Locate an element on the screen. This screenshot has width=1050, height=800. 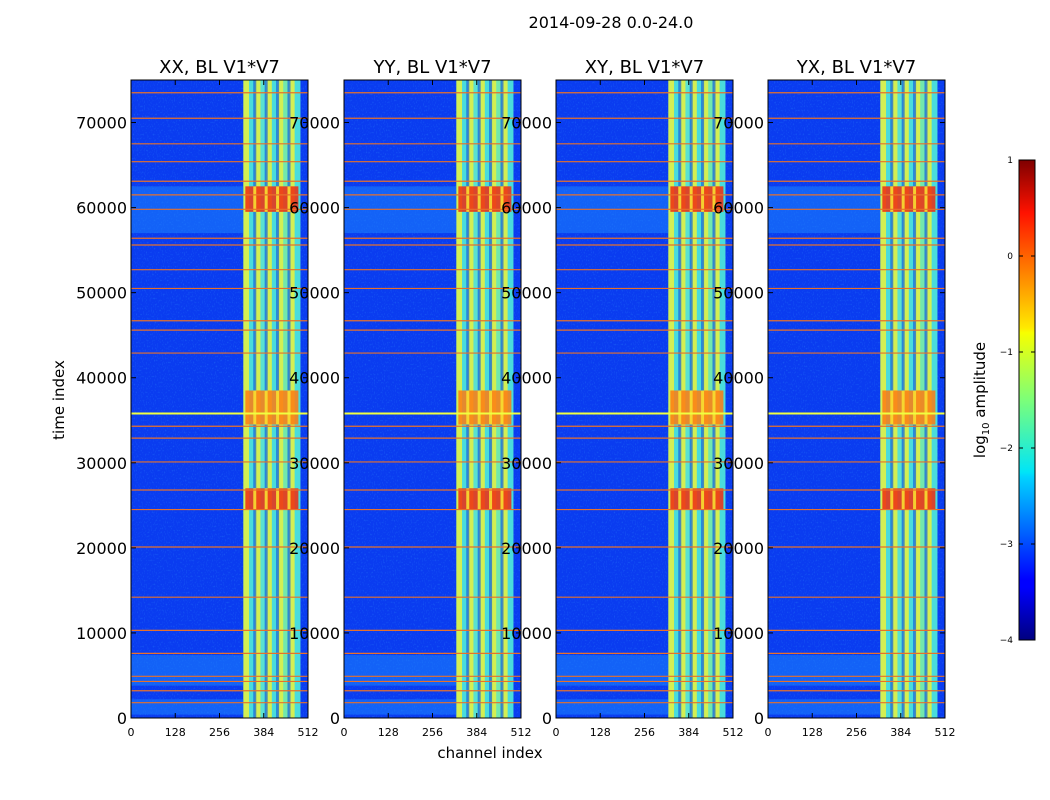
colorbar-tick-label: −3 is located at coordinates (1006, 545).